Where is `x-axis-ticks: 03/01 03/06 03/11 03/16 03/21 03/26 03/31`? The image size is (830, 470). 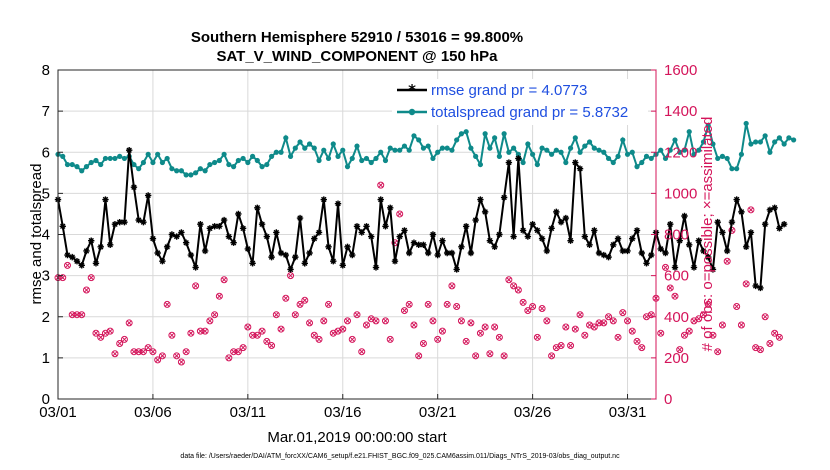 x-axis-ticks: 03/01 03/06 03/11 03/16 03/21 03/26 03/31 is located at coordinates (342, 407).